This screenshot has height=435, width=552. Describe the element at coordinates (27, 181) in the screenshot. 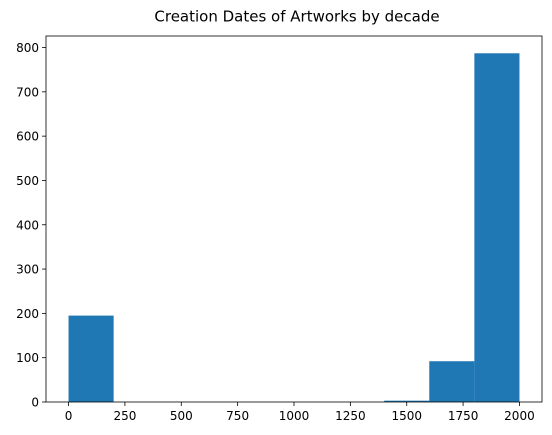

I see `y-tick-label: 500` at that location.